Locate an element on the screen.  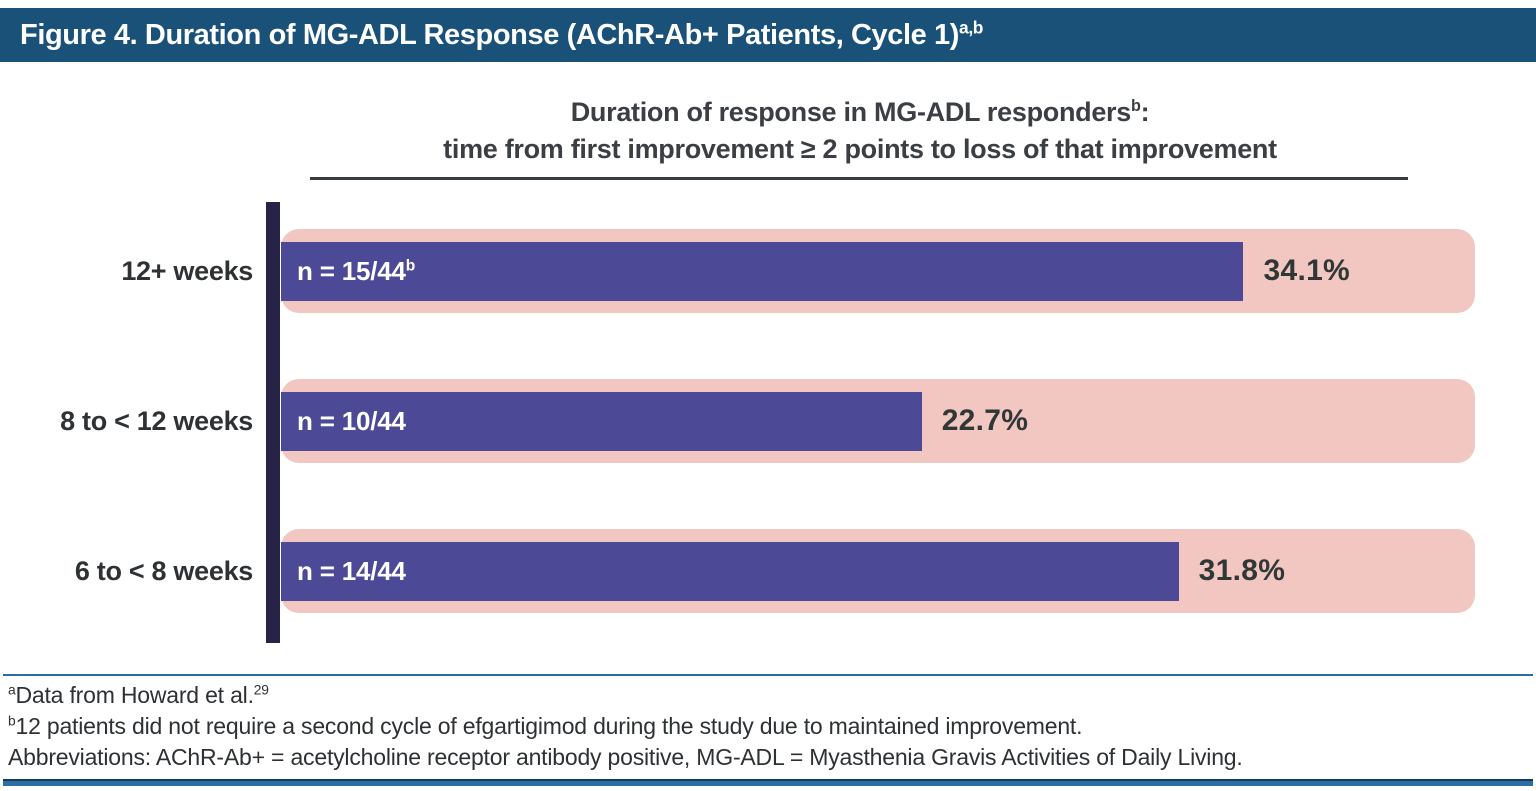
footnote-a-text: Data from Howard et al. is located at coordinates (134, 695).